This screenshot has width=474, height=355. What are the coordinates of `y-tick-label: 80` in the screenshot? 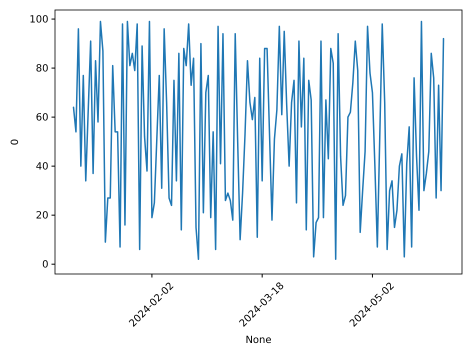 It's located at (42, 68).